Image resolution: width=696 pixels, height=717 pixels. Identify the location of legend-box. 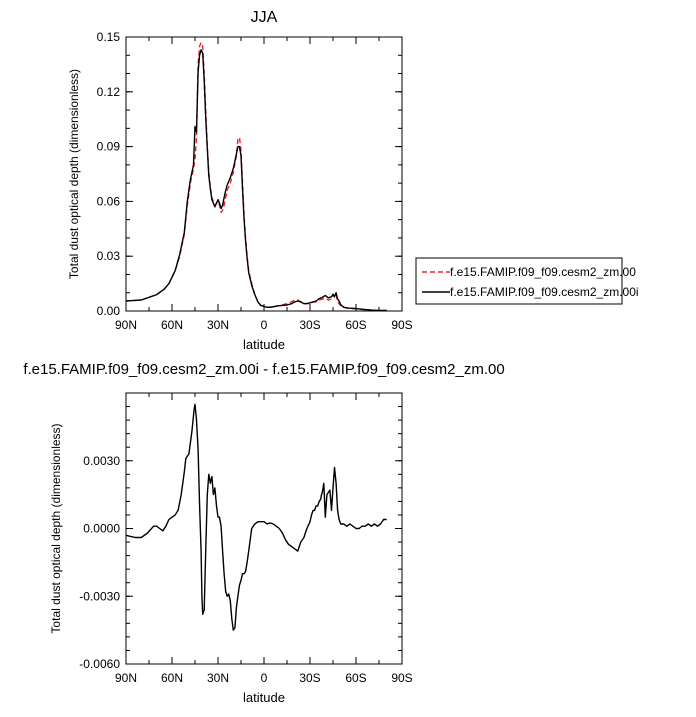
(519, 281).